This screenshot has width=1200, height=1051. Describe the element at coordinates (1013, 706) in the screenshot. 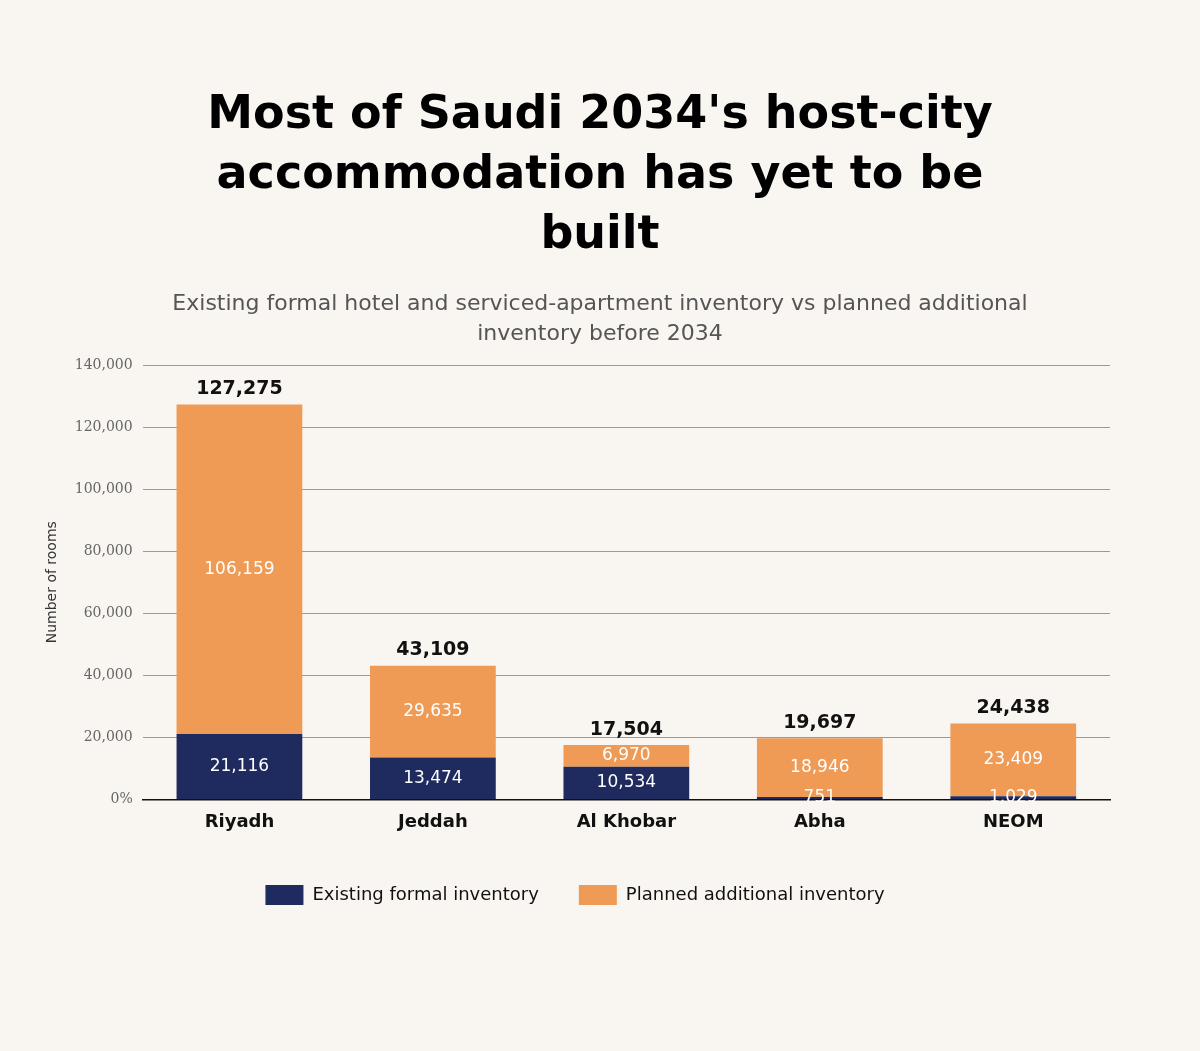

I see `total-label: 24,438` at that location.